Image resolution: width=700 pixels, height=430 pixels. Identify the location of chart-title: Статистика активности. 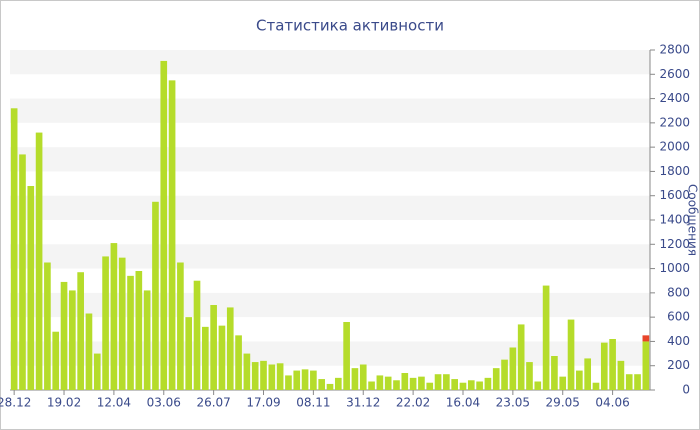
(350, 26).